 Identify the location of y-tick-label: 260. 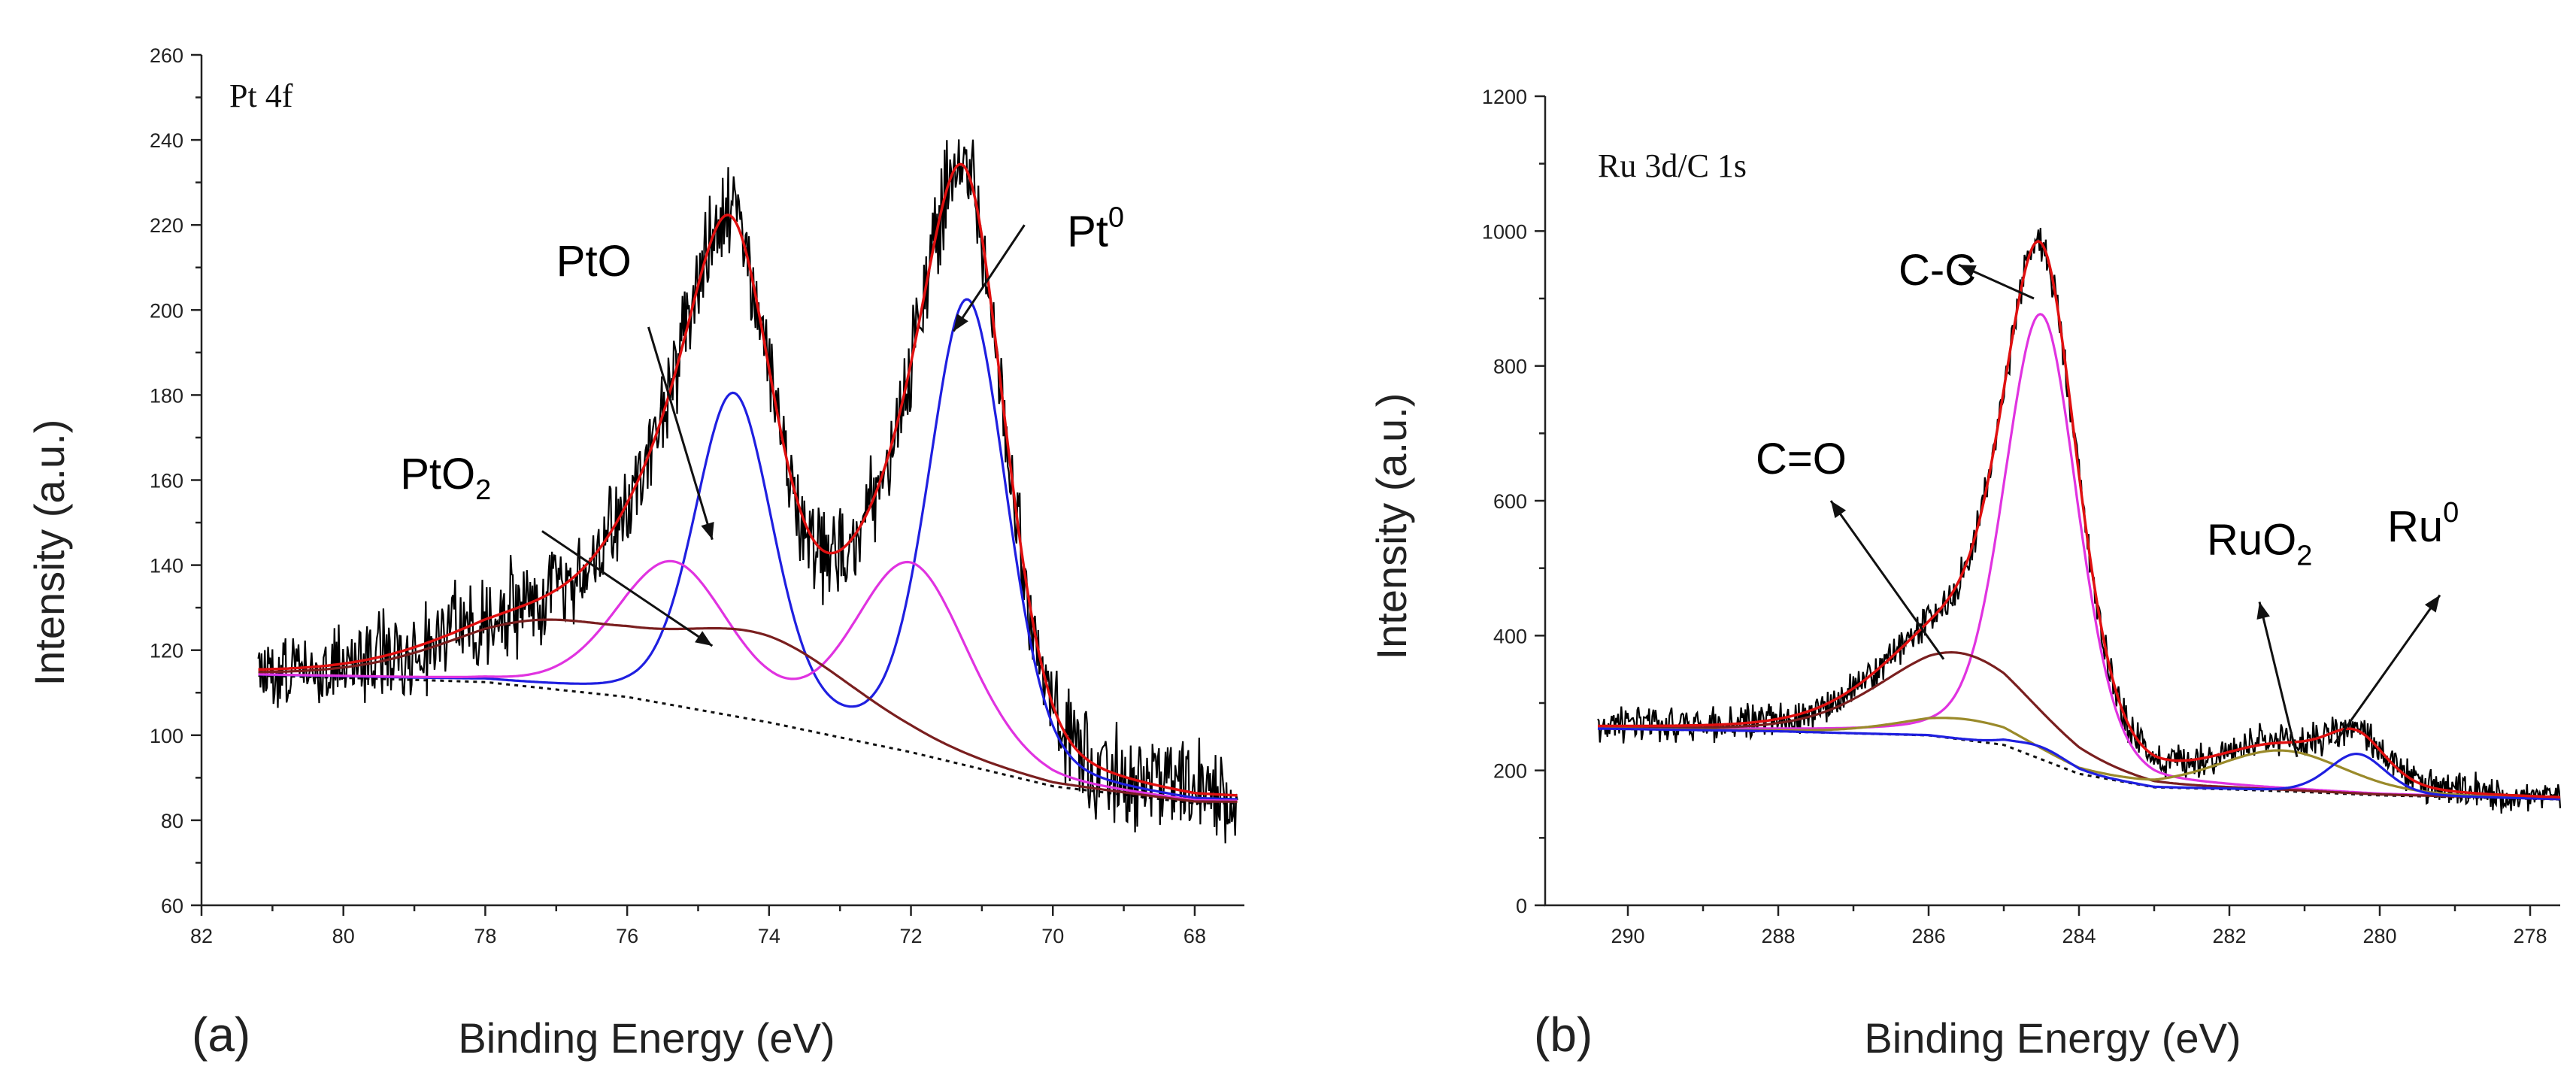
(166, 55).